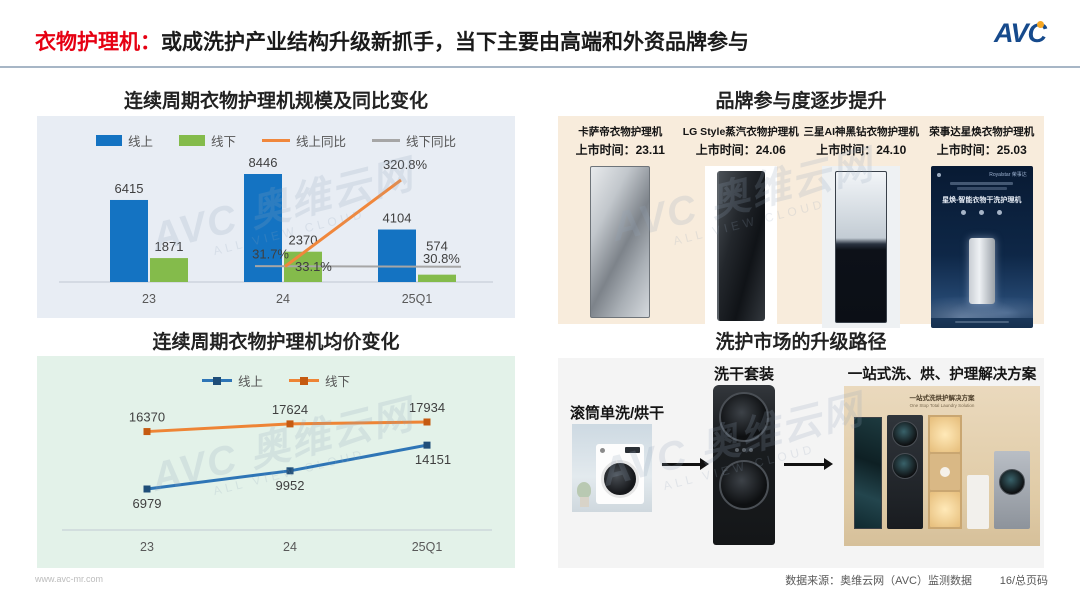 The height and width of the screenshot is (608, 1080). Describe the element at coordinates (861, 132) in the screenshot. I see `product-name: 三星AI神黑钻衣物护理机` at that location.